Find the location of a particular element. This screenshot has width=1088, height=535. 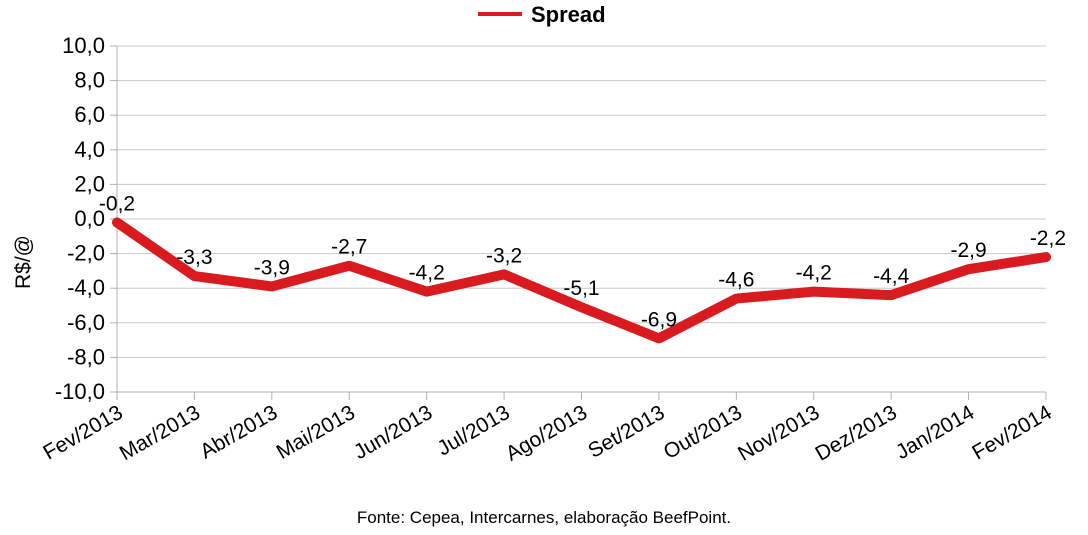

x-tick-label: Fev/2014 is located at coordinates (1012, 433).